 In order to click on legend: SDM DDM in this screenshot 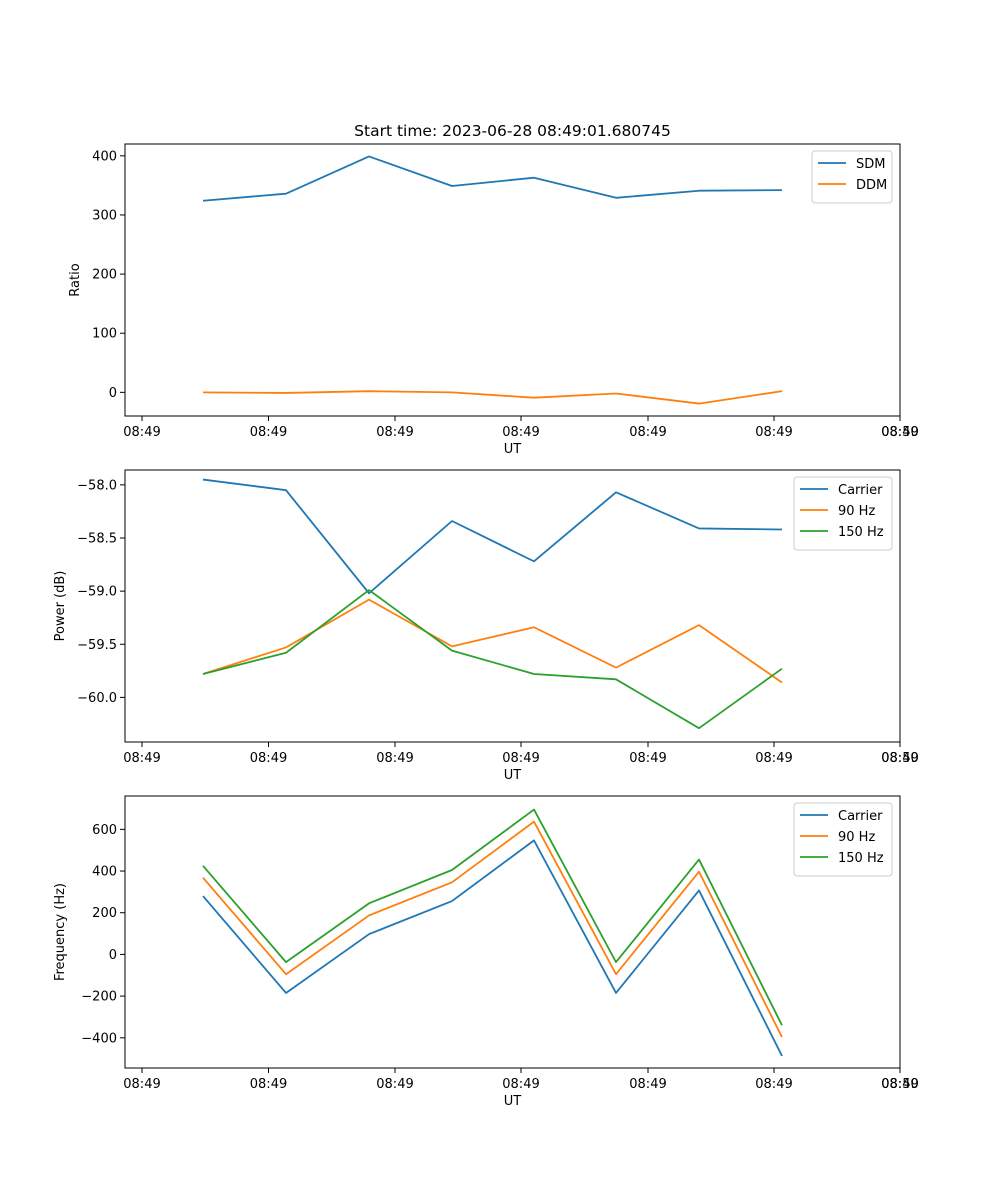, I will do `click(852, 177)`.